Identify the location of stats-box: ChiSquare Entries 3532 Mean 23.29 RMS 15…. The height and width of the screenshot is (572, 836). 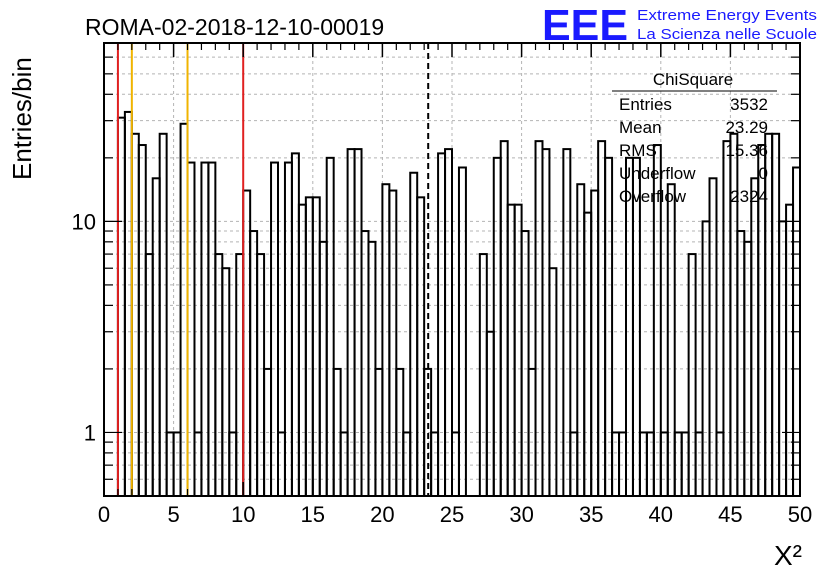
(694, 138).